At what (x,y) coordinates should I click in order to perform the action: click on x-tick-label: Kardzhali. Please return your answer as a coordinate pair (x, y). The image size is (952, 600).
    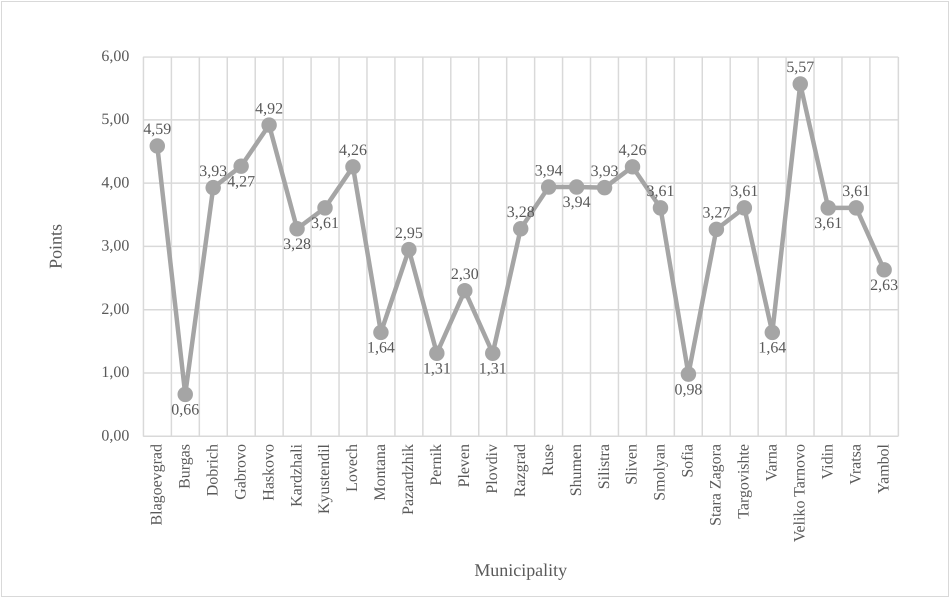
    Looking at the image, I should click on (297, 475).